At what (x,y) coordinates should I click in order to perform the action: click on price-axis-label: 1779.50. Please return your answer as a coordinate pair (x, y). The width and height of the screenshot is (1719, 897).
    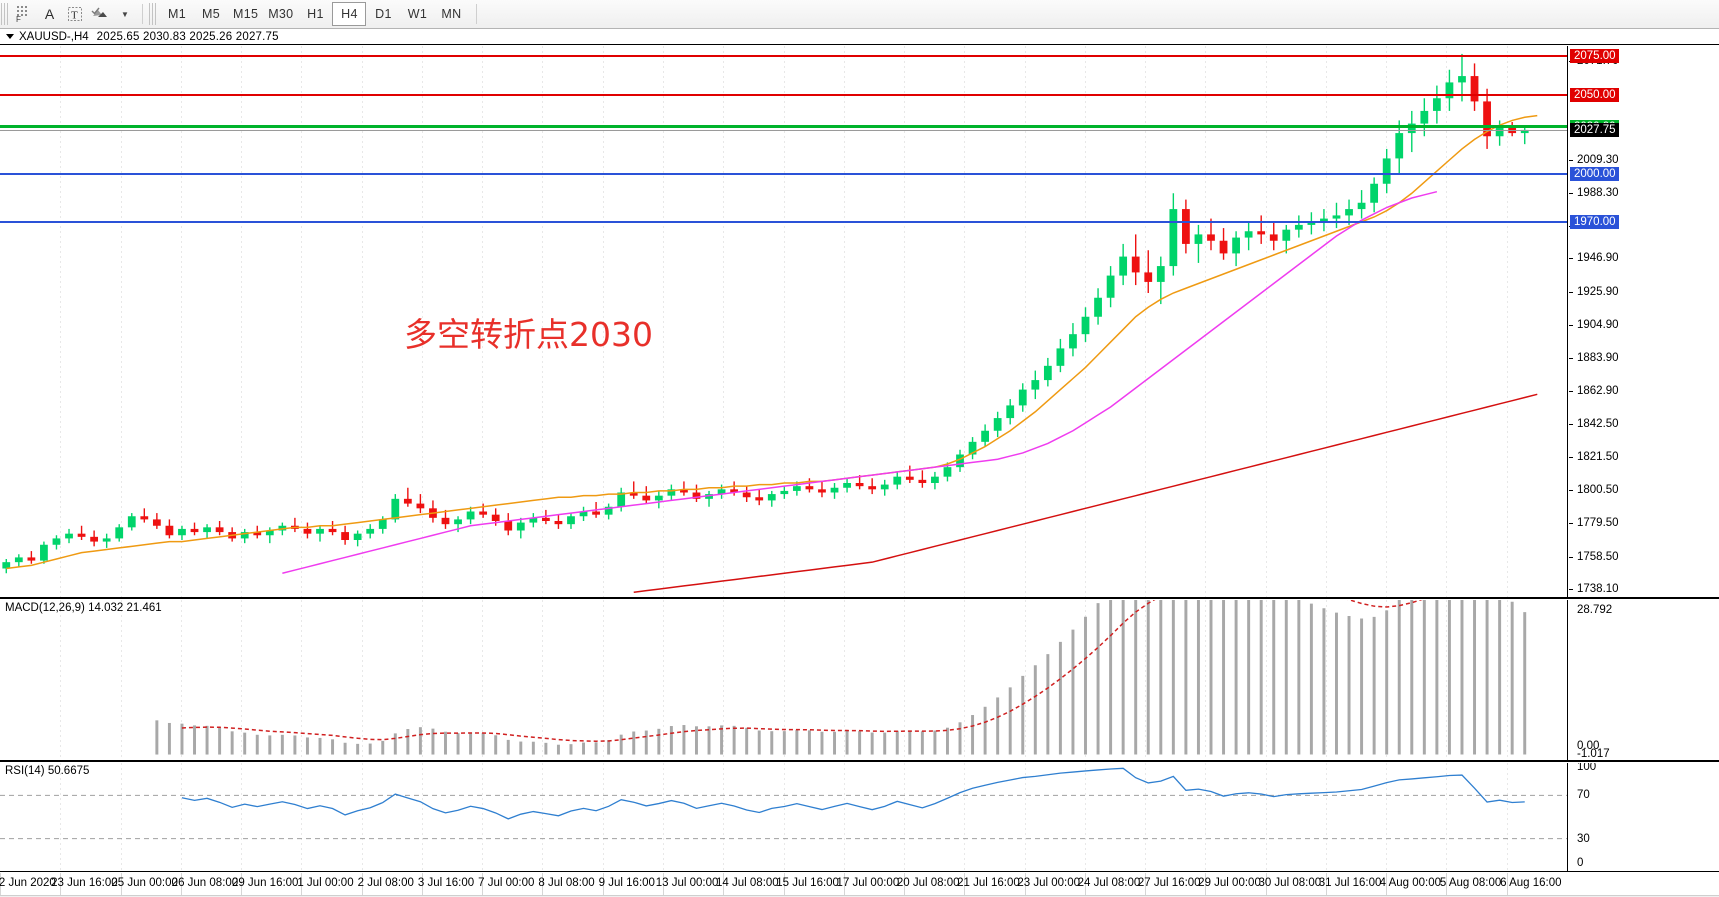
    Looking at the image, I should click on (1598, 523).